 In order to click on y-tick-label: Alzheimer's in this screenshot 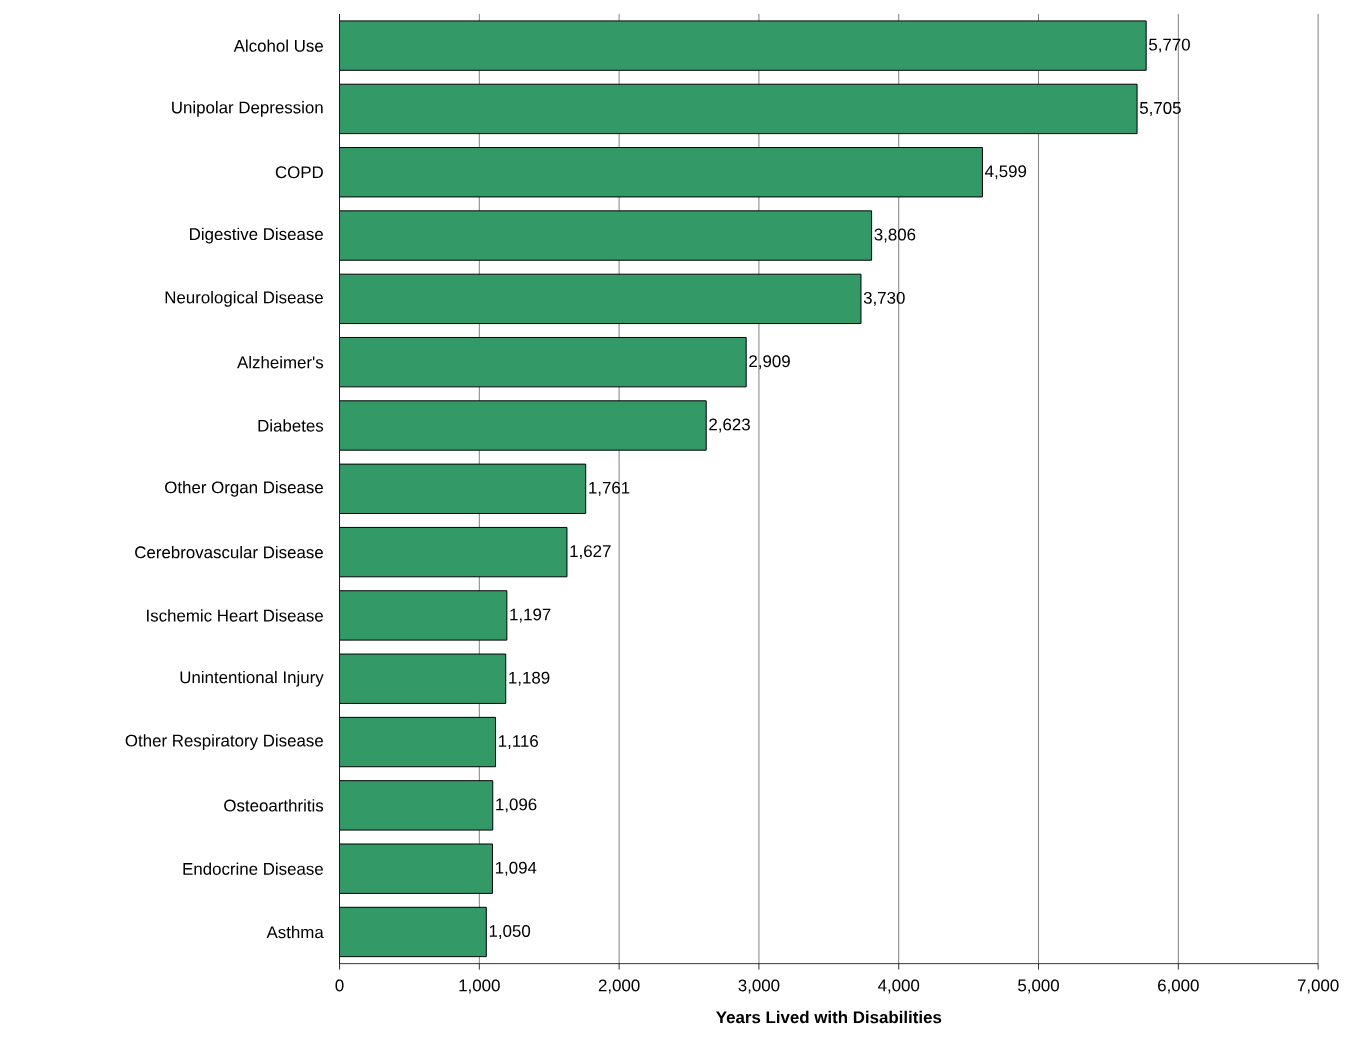, I will do `click(280, 362)`.